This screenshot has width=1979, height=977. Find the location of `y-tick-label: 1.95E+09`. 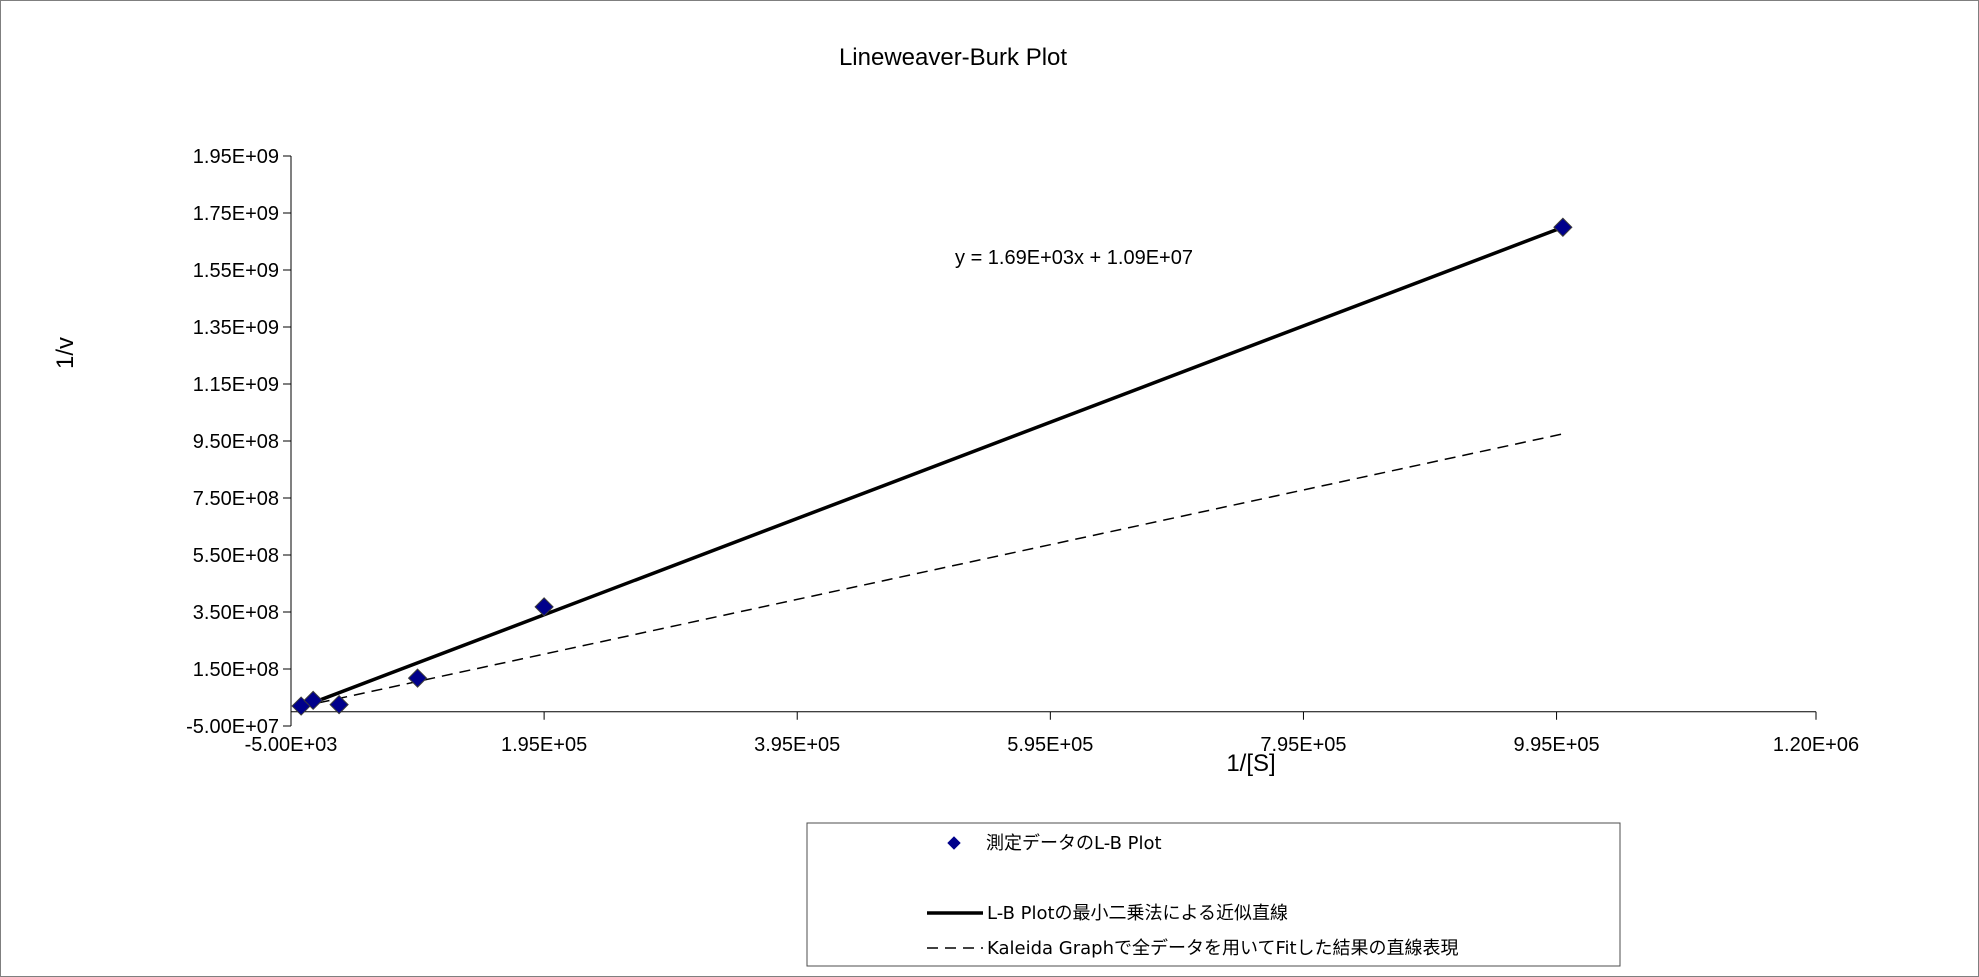

y-tick-label: 1.95E+09 is located at coordinates (236, 157).